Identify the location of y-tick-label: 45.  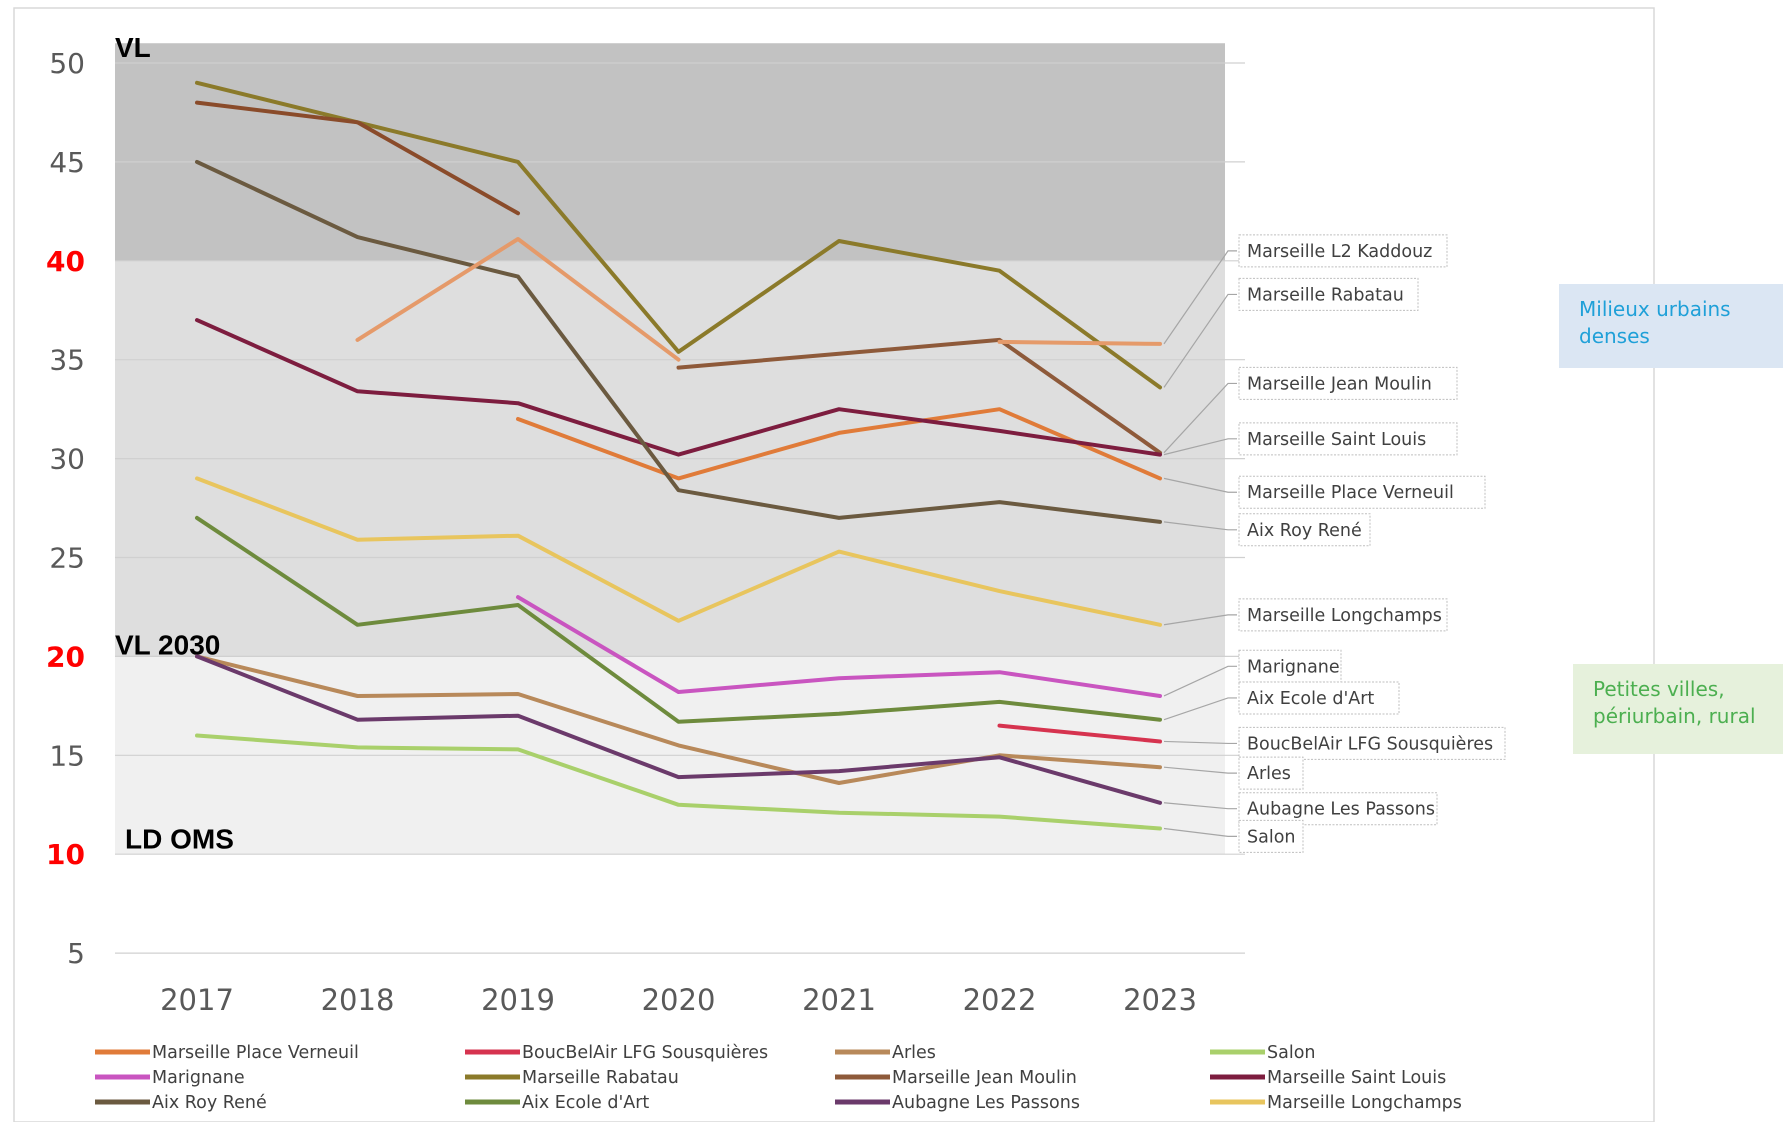
(67, 162).